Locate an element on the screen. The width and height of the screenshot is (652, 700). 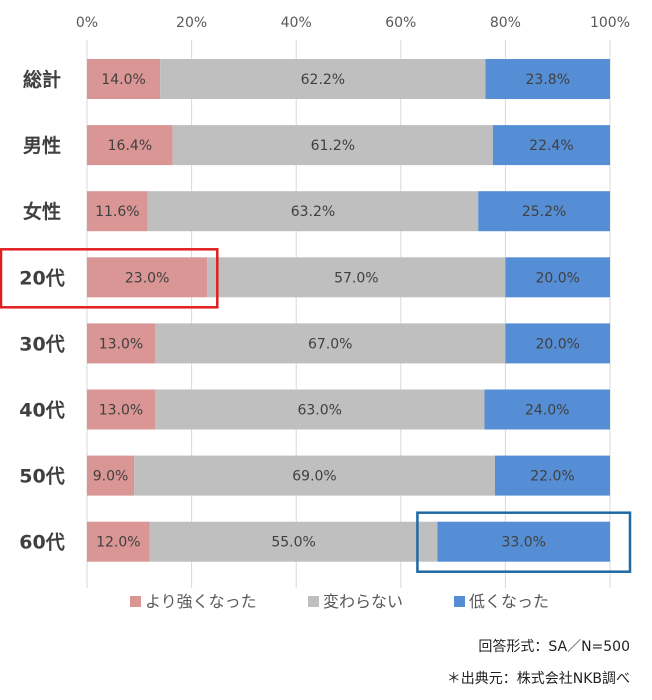
data-label: 25.2% is located at coordinates (544, 212).